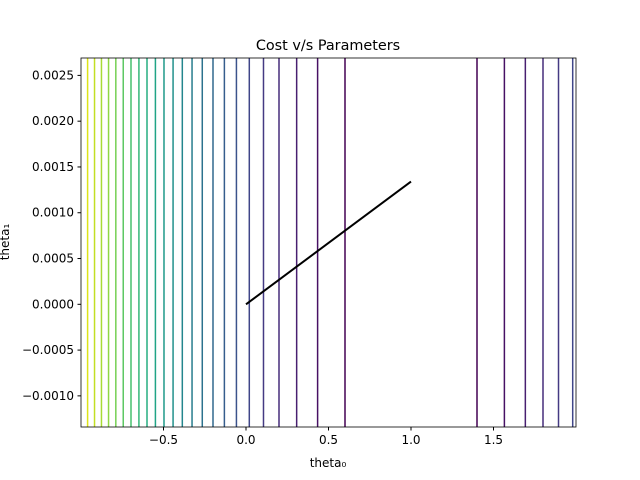  Describe the element at coordinates (328, 243) in the screenshot. I see `descent-path` at that location.